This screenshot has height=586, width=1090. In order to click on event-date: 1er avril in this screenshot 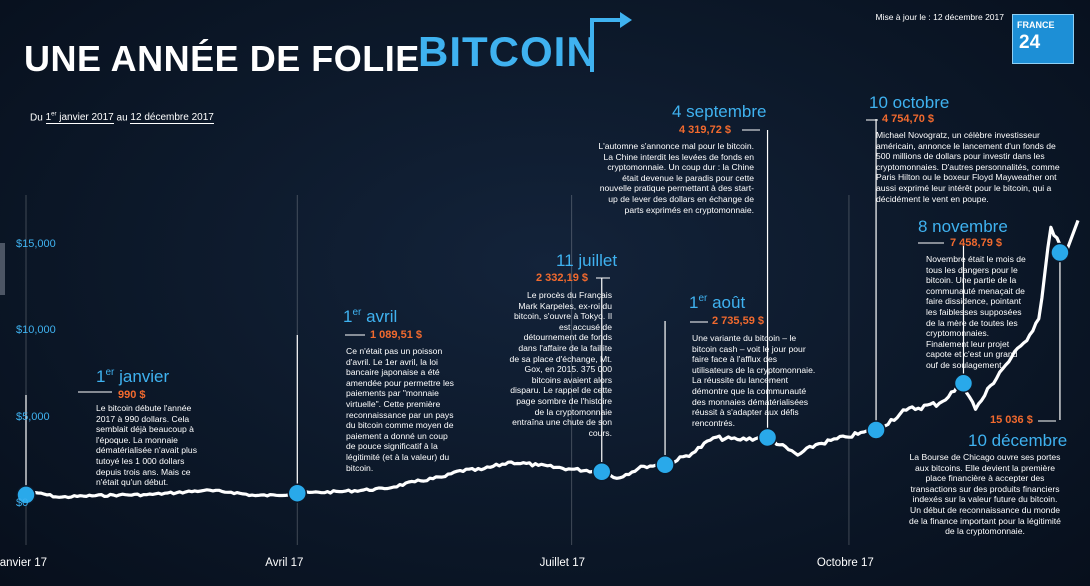, I will do `click(370, 316)`.